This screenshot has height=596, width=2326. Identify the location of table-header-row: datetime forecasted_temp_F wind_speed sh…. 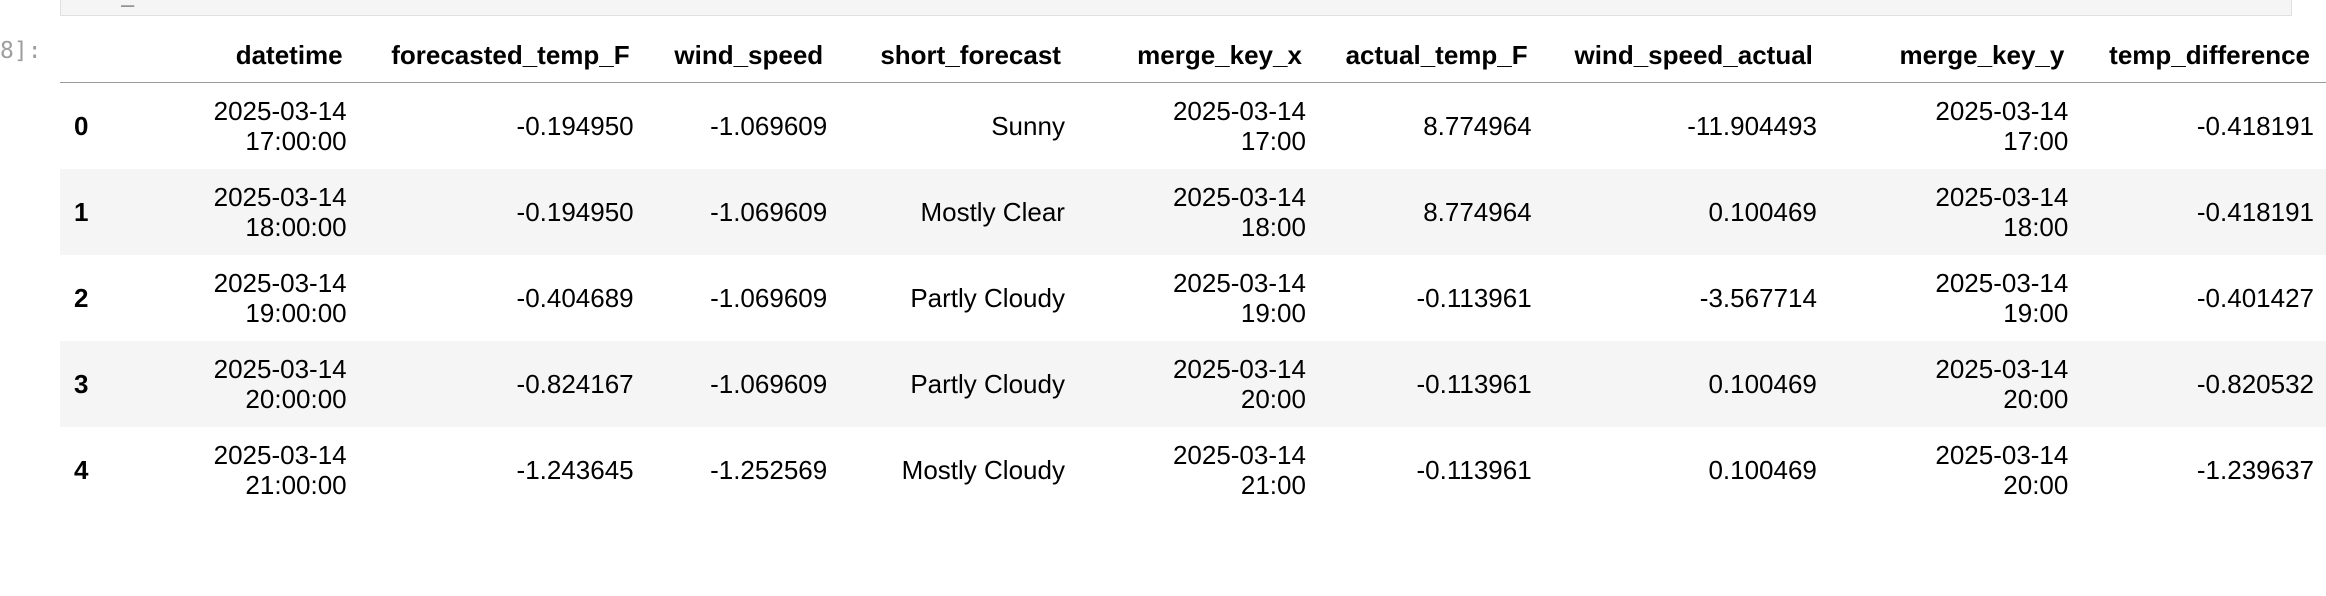
(1193, 55).